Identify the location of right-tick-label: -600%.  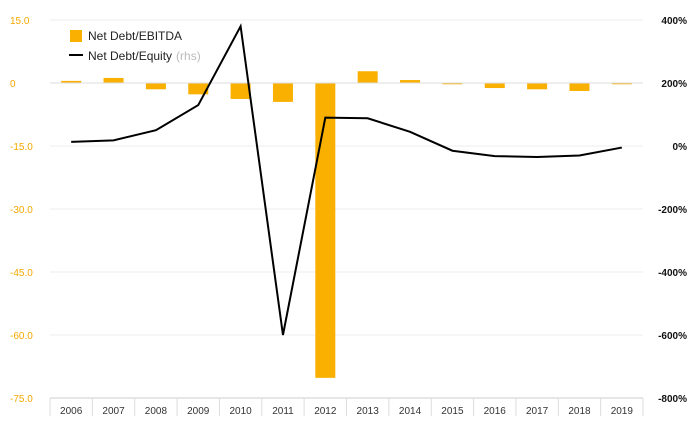
(672, 336).